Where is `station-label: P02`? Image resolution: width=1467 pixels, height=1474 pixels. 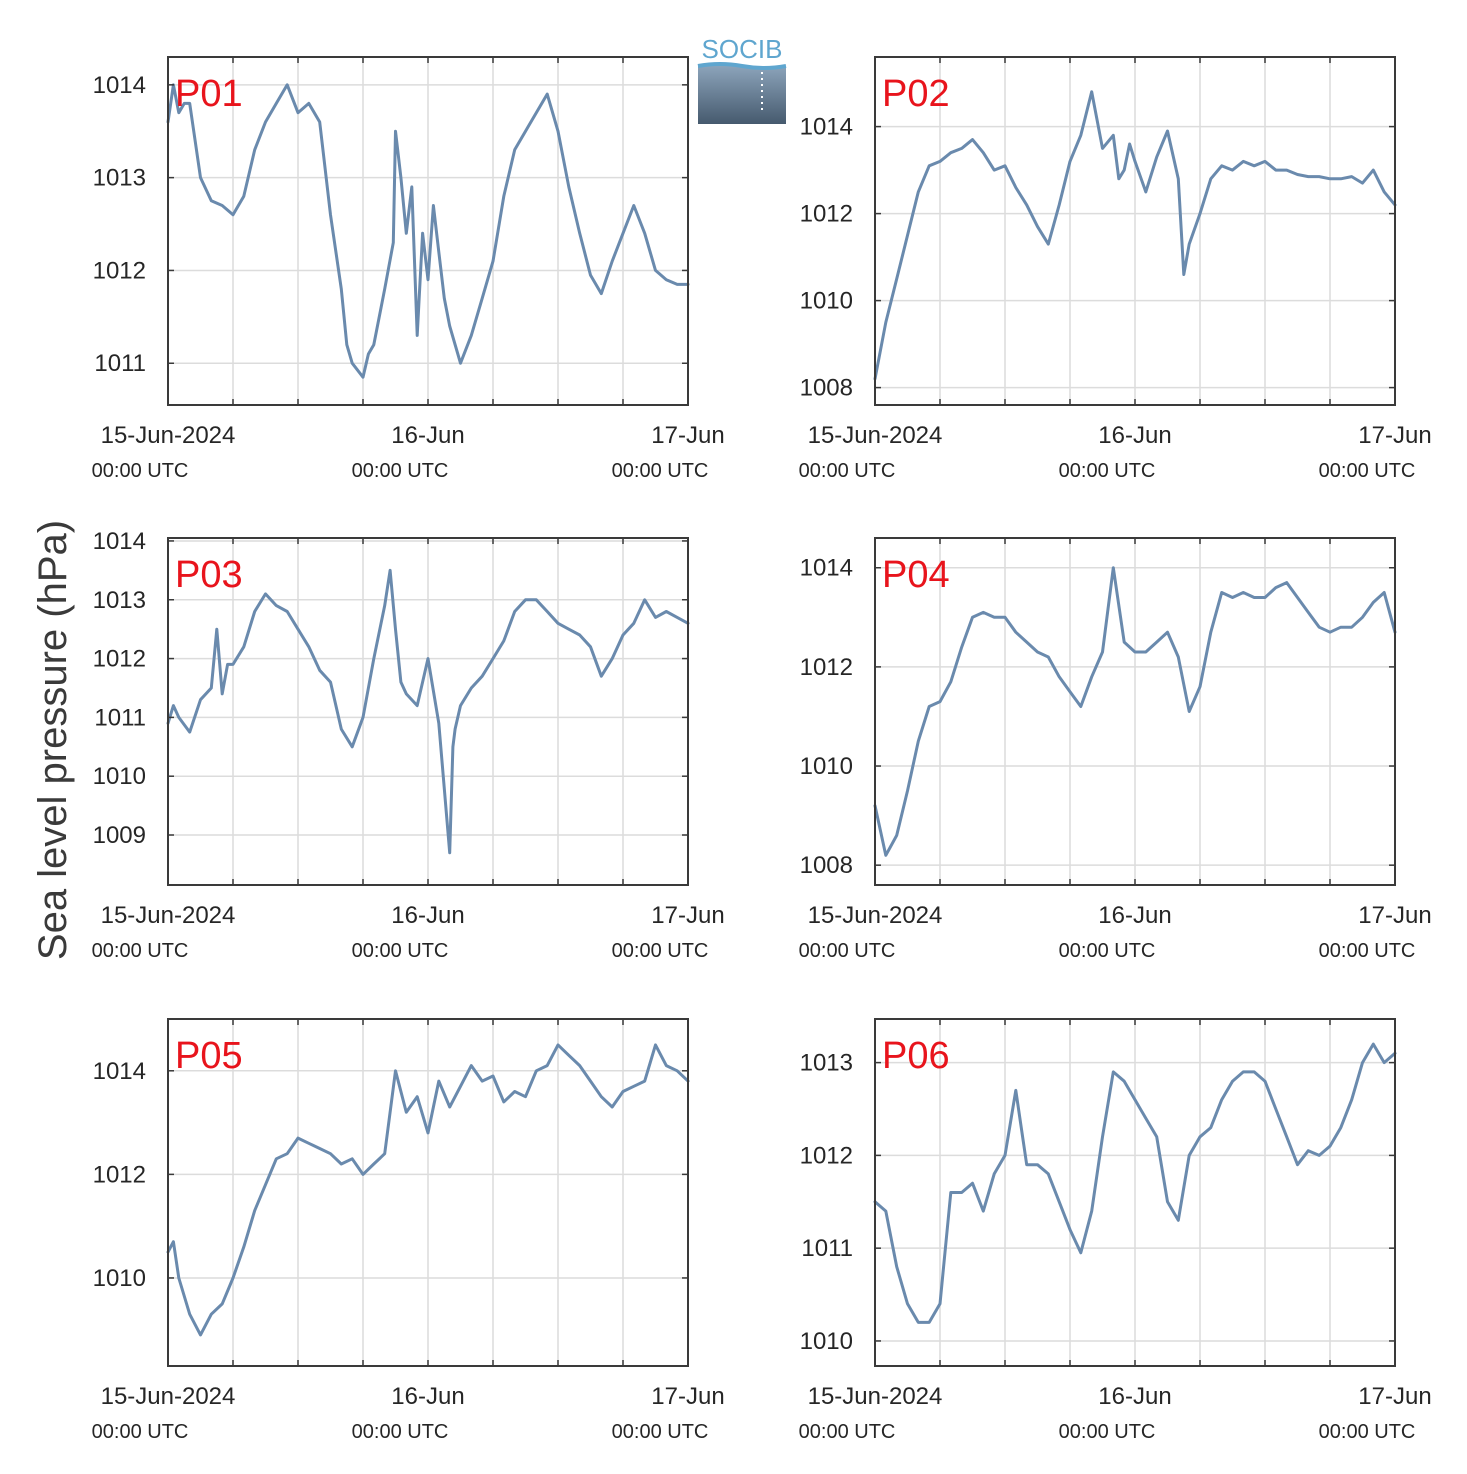 station-label: P02 is located at coordinates (916, 94).